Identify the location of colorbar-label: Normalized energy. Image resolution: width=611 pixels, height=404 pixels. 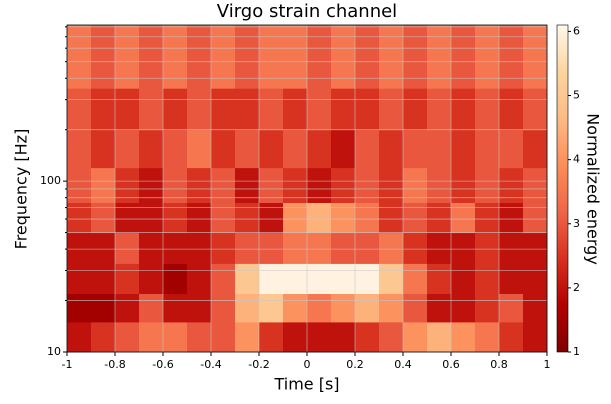
(593, 189).